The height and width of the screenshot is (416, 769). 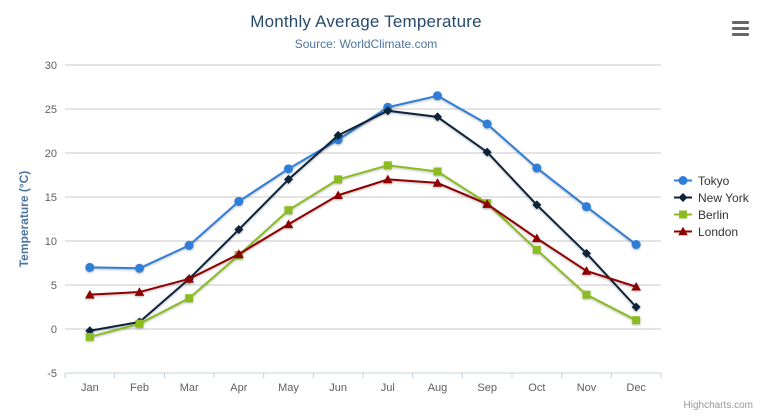 I want to click on y-axis-label: 25, so click(x=51, y=110).